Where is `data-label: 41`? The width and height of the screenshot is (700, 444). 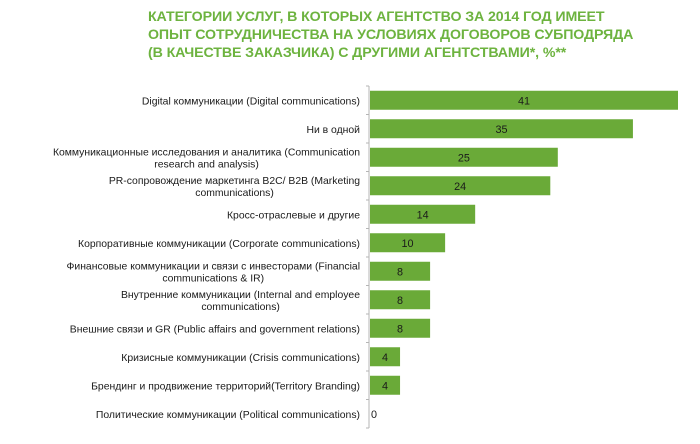
data-label: 41 is located at coordinates (524, 101).